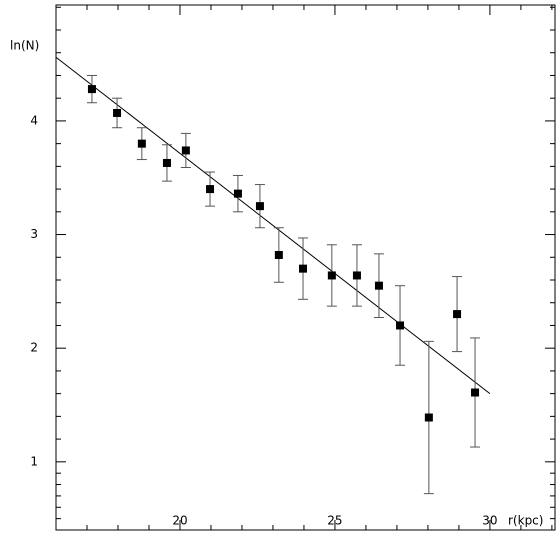  Describe the element at coordinates (525, 521) in the screenshot. I see `x-axis-label: r(kpc)` at that location.